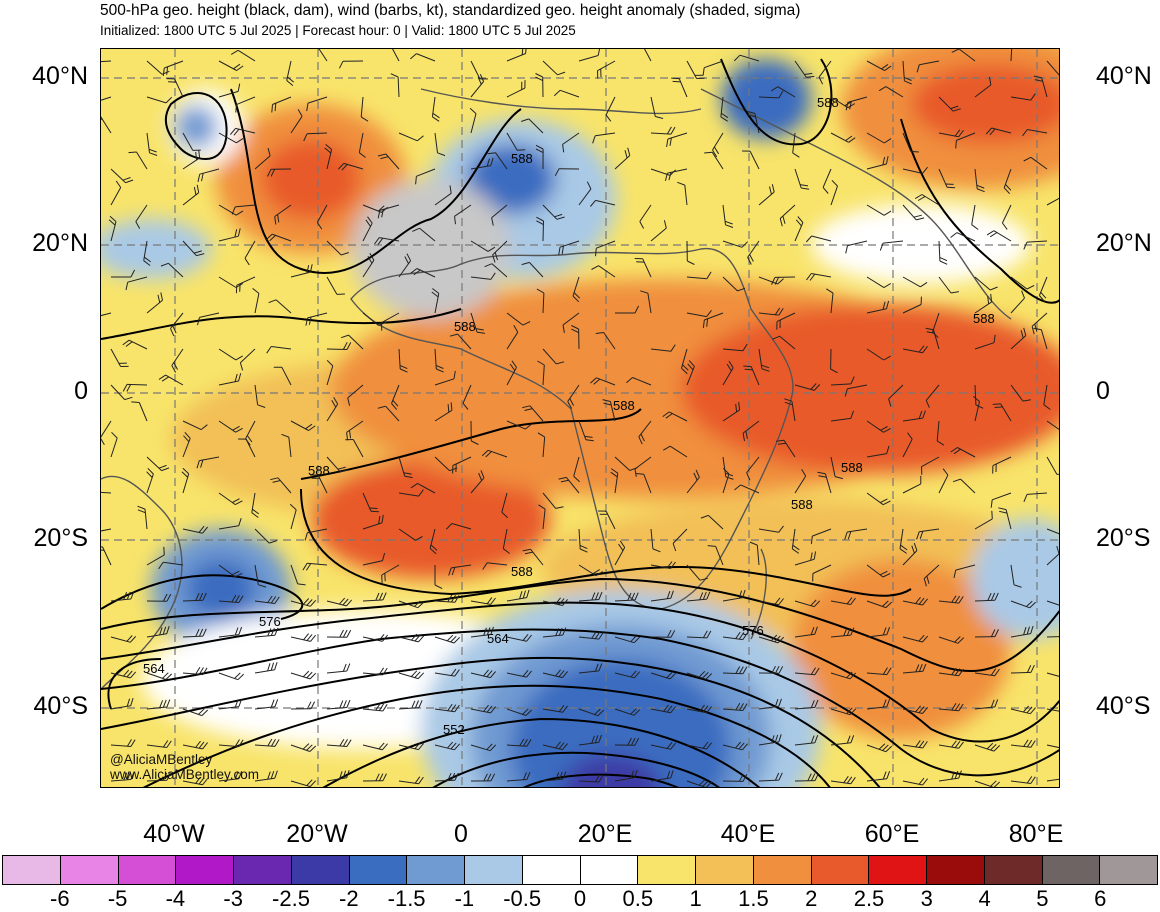 The image size is (1160, 912). I want to click on lat-label-left: 20°S, so click(60, 538).